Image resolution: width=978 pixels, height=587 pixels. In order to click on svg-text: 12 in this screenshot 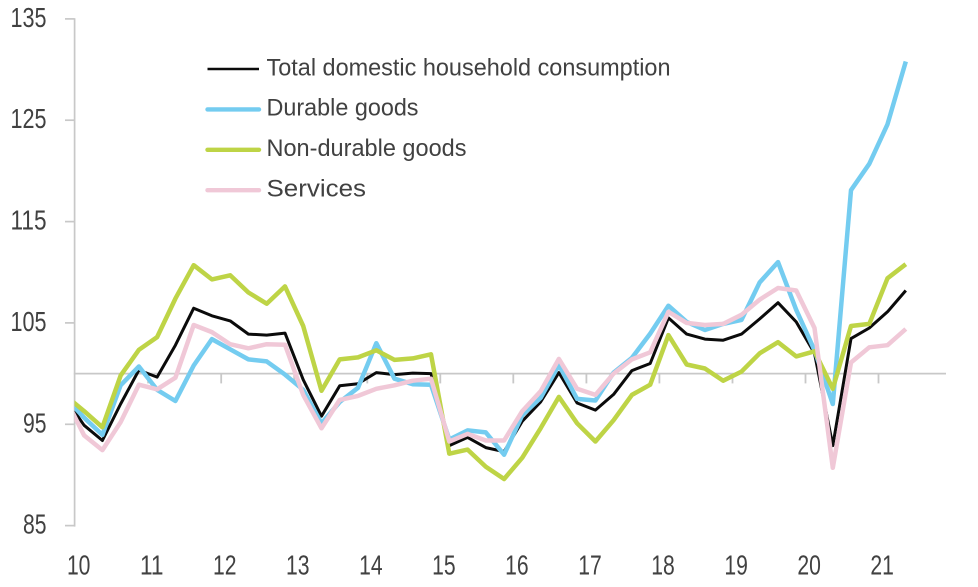, I will do `click(225, 565)`.